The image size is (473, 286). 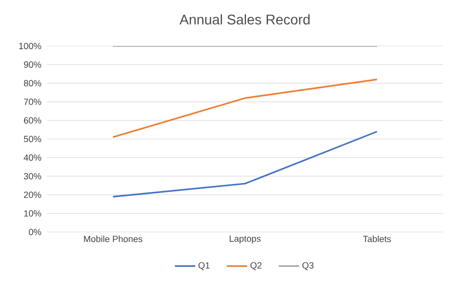 I want to click on y-tick-label: 100%, so click(x=30, y=46).